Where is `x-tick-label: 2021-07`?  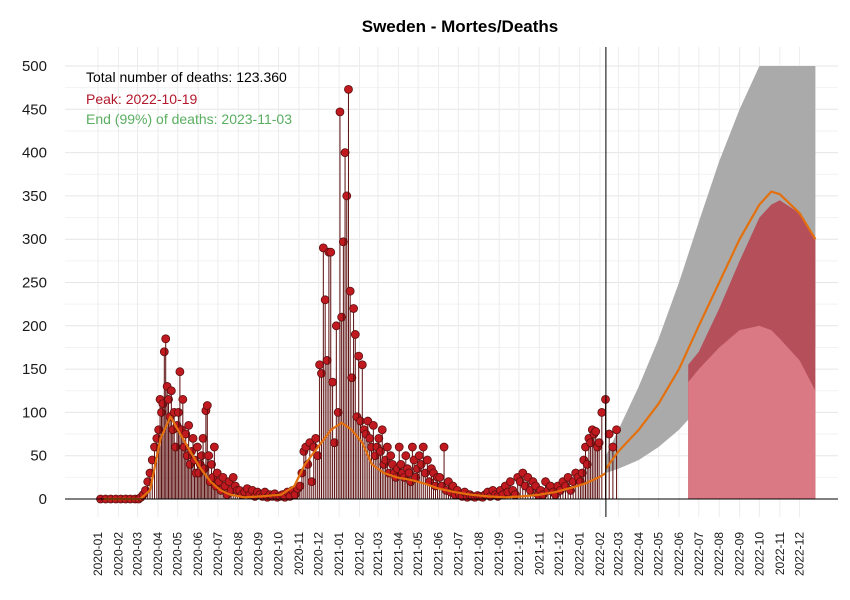 x-tick-label: 2021-07 is located at coordinates (458, 554).